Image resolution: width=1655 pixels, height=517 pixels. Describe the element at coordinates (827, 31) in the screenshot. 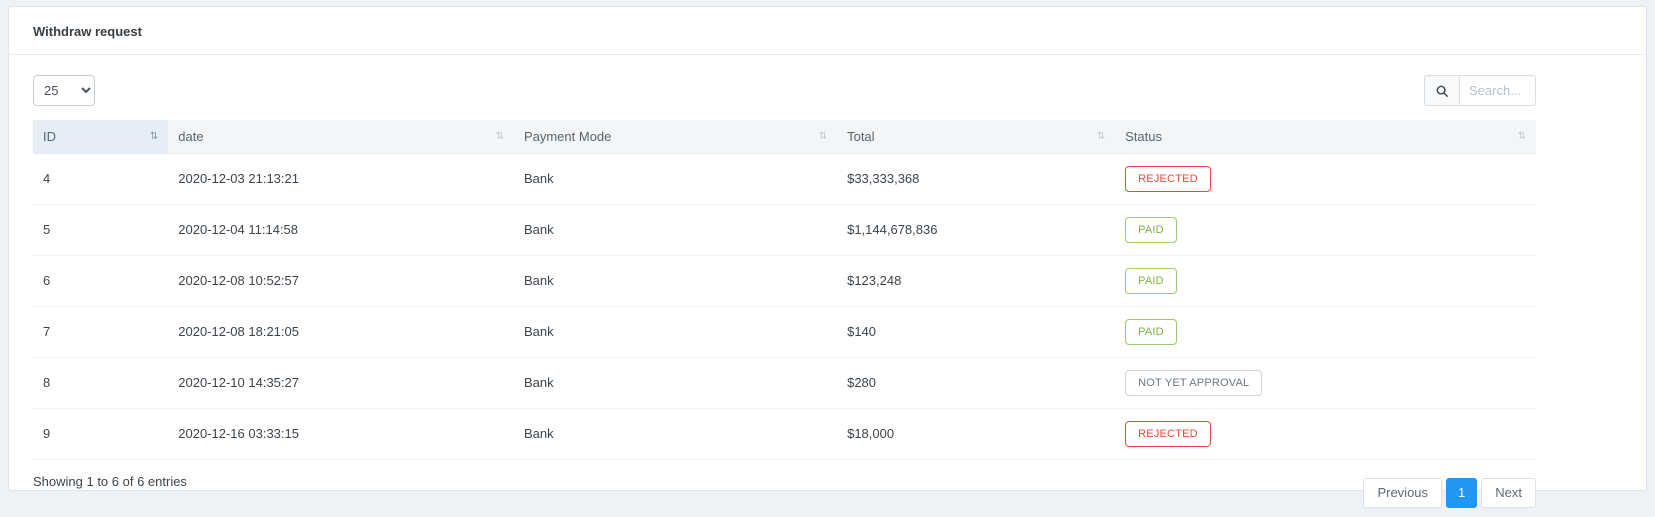

I see `card-header: Withdraw request` at that location.